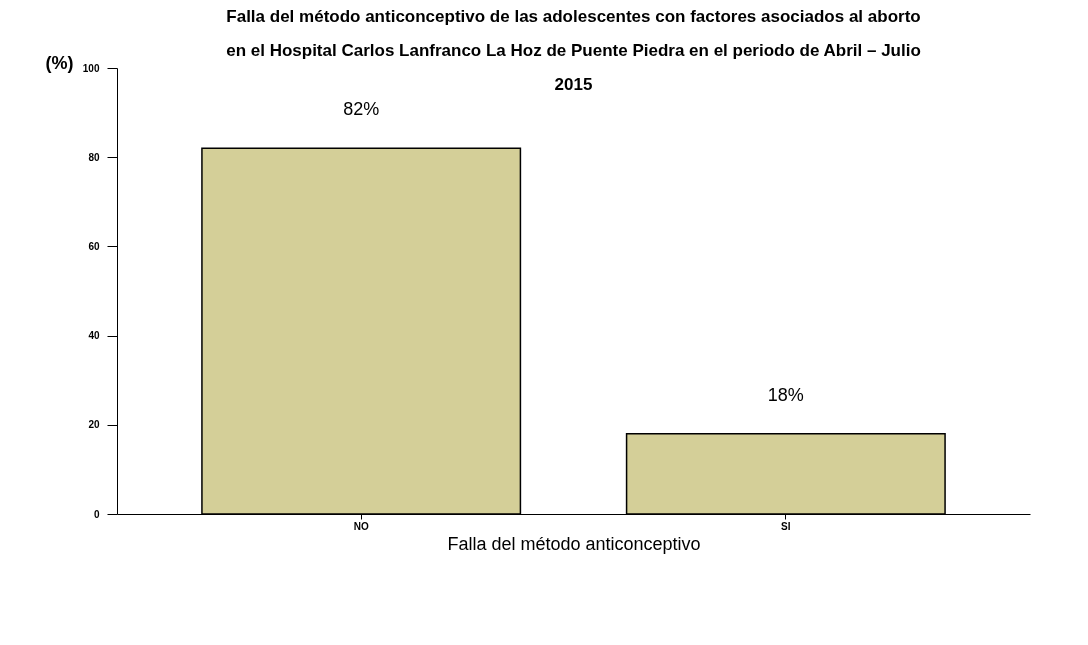  I want to click on y-tick-label: 60, so click(94, 246).